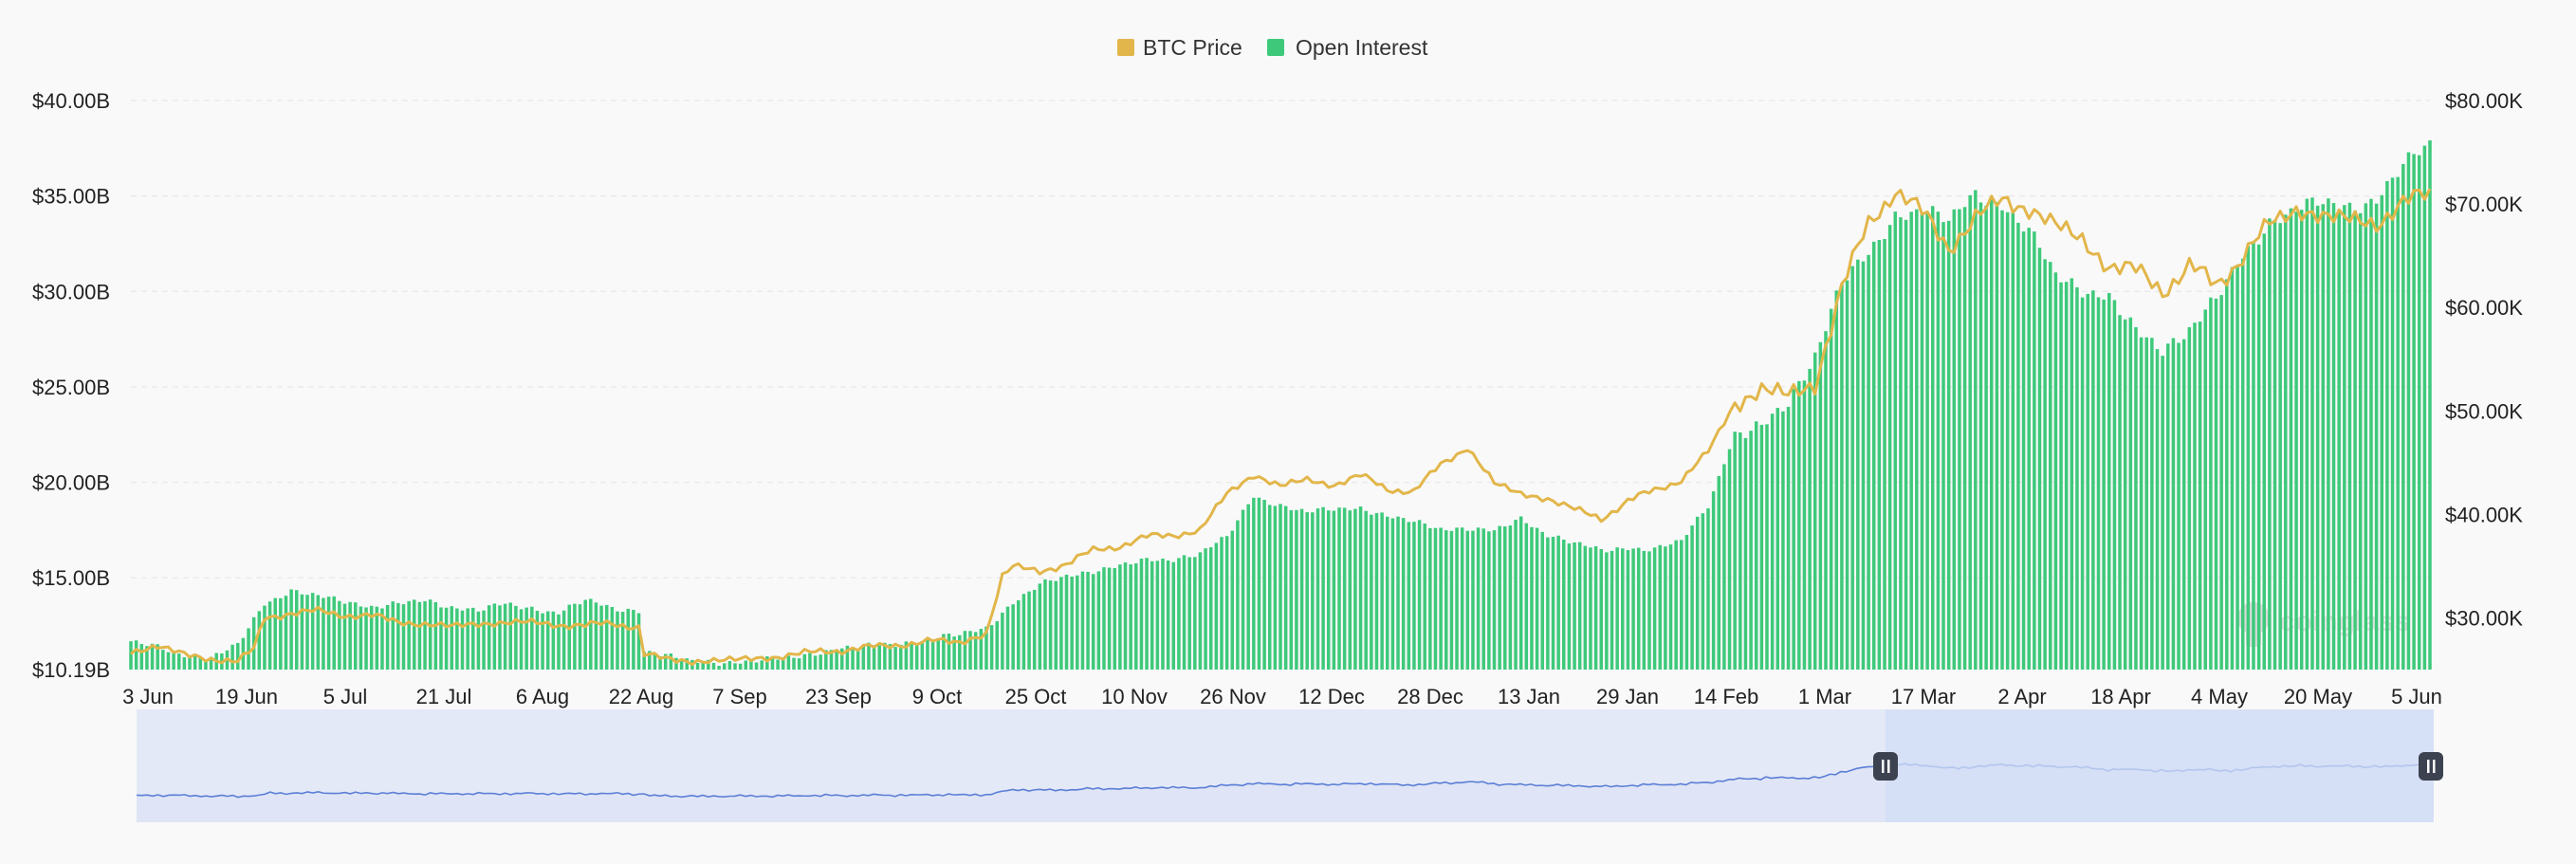  Describe the element at coordinates (1347, 47) in the screenshot. I see `legend-item-open-interest: Open Interest` at that location.